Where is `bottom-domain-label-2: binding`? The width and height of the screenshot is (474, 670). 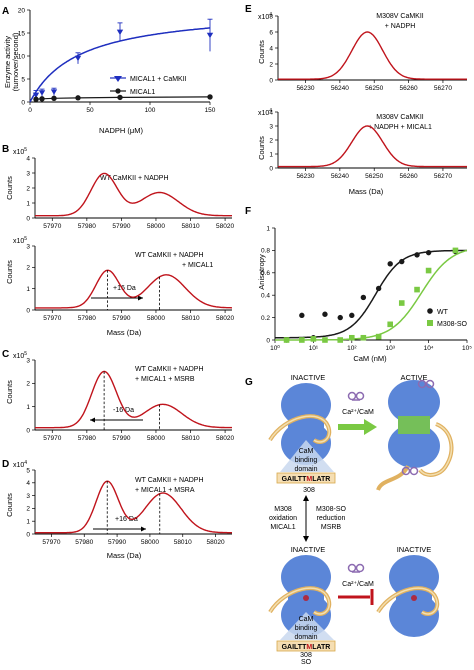
bottom-domain-label-2: binding is located at coordinates (306, 628).